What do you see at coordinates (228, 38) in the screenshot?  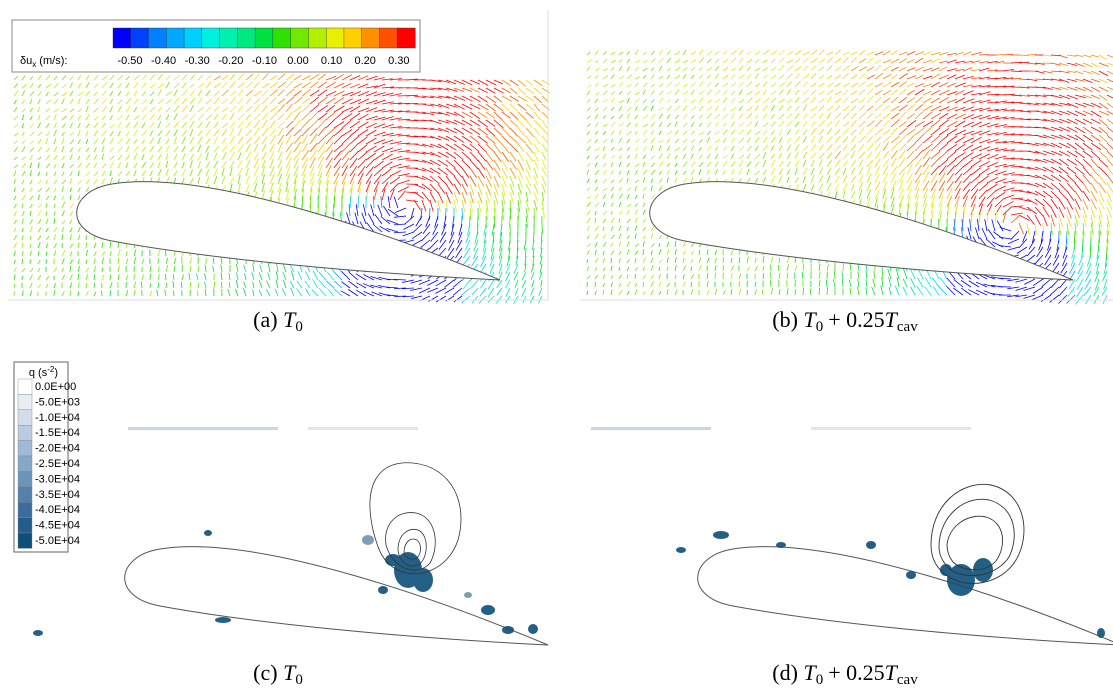 I see `color-swatch` at bounding box center [228, 38].